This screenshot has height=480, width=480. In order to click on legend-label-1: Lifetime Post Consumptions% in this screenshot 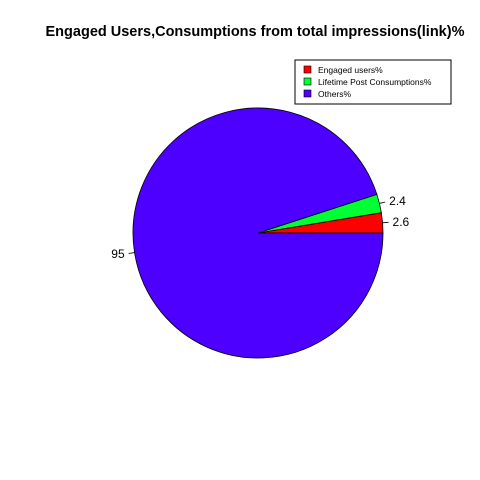, I will do `click(375, 82)`.